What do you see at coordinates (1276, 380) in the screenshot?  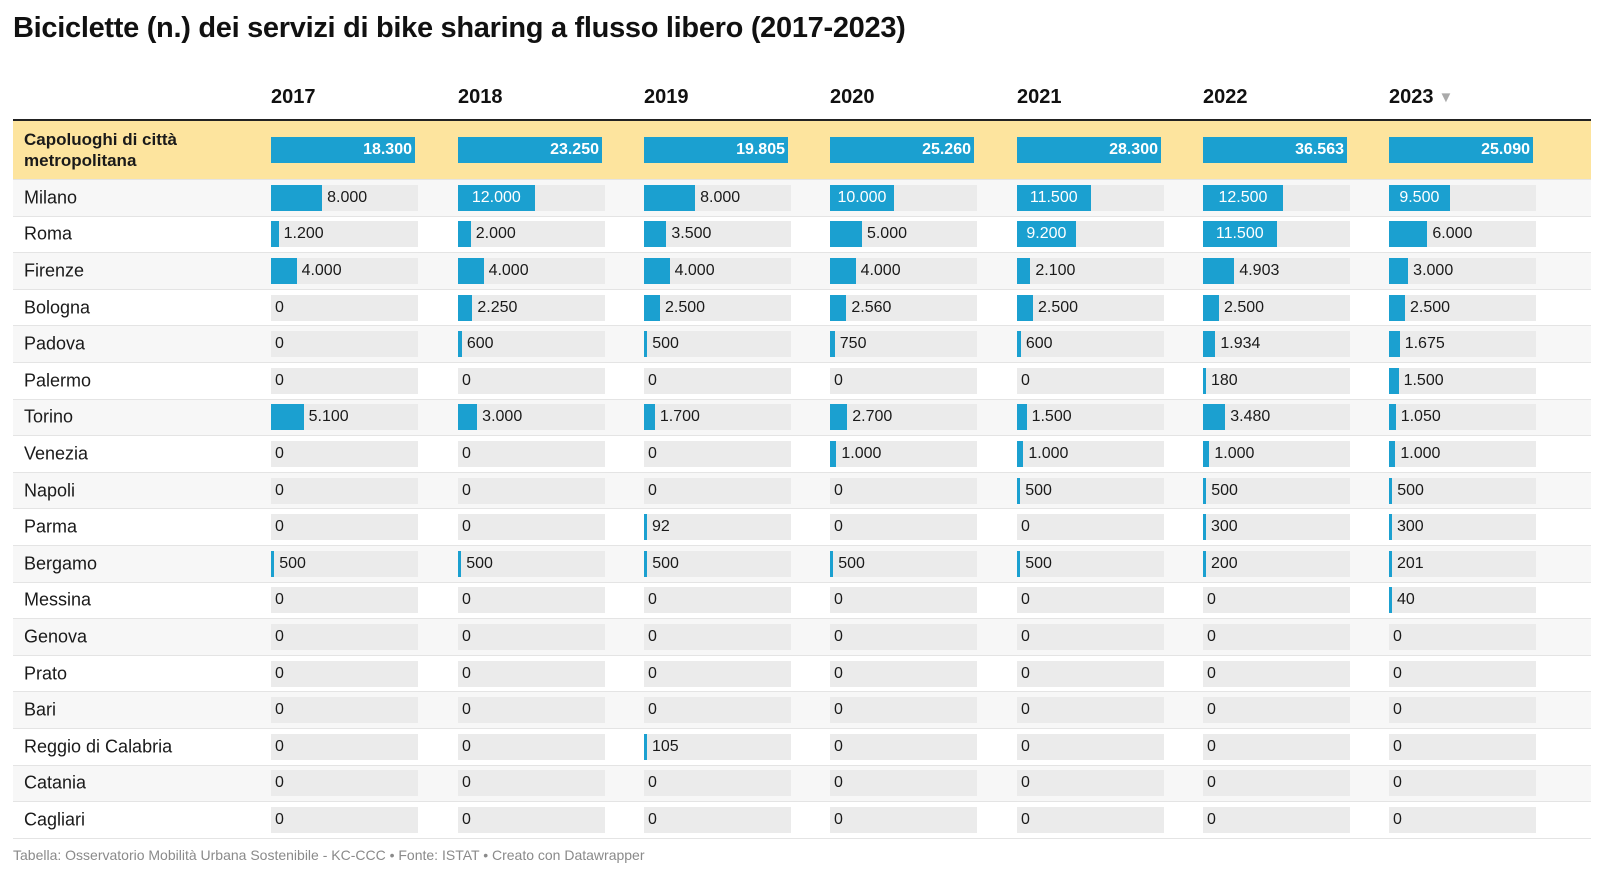 I see `cell-2022: 180` at bounding box center [1276, 380].